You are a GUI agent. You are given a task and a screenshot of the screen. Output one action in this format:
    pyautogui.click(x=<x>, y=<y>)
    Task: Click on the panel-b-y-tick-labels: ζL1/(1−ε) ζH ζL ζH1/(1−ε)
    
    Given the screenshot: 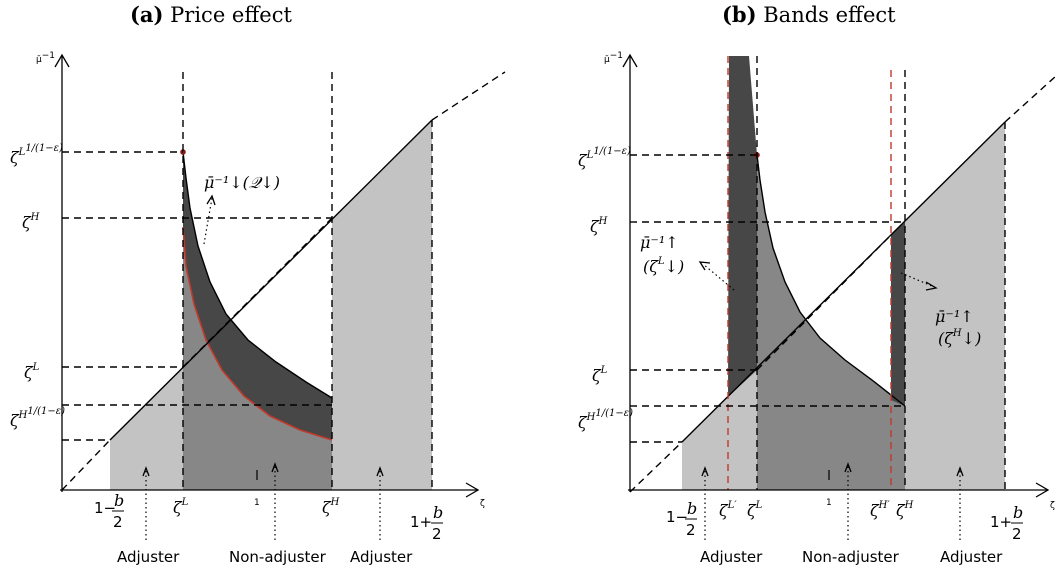 What is the action you would take?
    pyautogui.click(x=605, y=289)
    